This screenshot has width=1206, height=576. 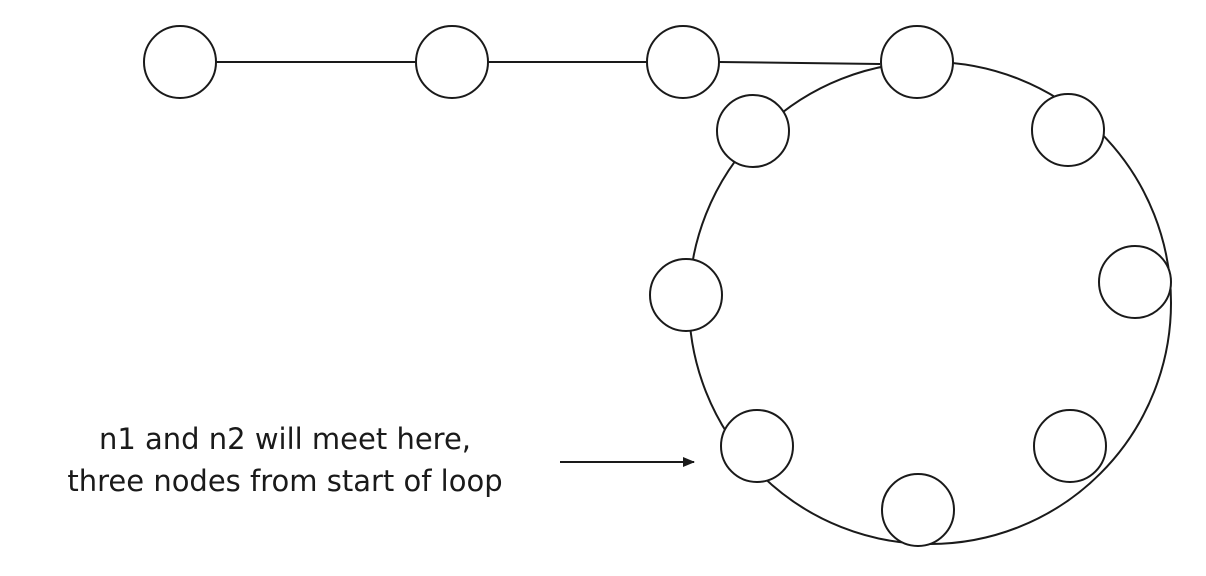 I want to click on annotation-line-2: three nodes from start of loop, so click(x=285, y=481).